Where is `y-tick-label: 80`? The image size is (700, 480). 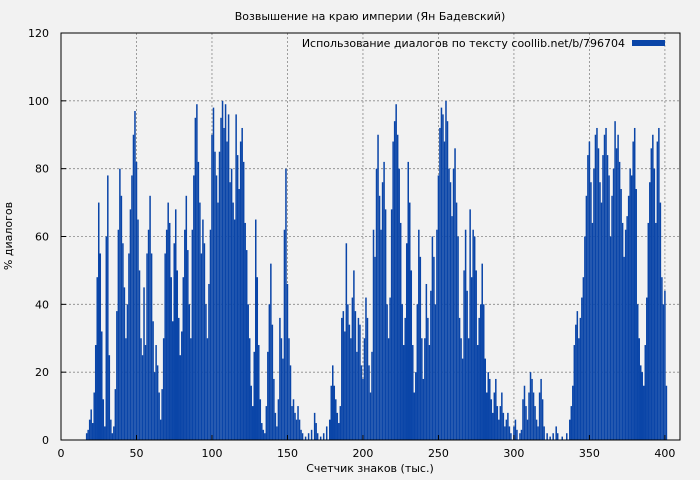
y-tick-label: 80 is located at coordinates (42, 169).